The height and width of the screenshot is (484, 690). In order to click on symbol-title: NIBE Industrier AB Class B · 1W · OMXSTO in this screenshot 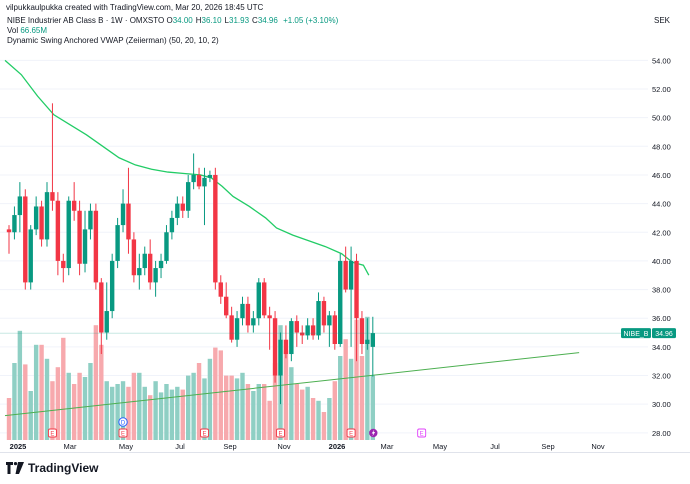, I will do `click(86, 20)`.